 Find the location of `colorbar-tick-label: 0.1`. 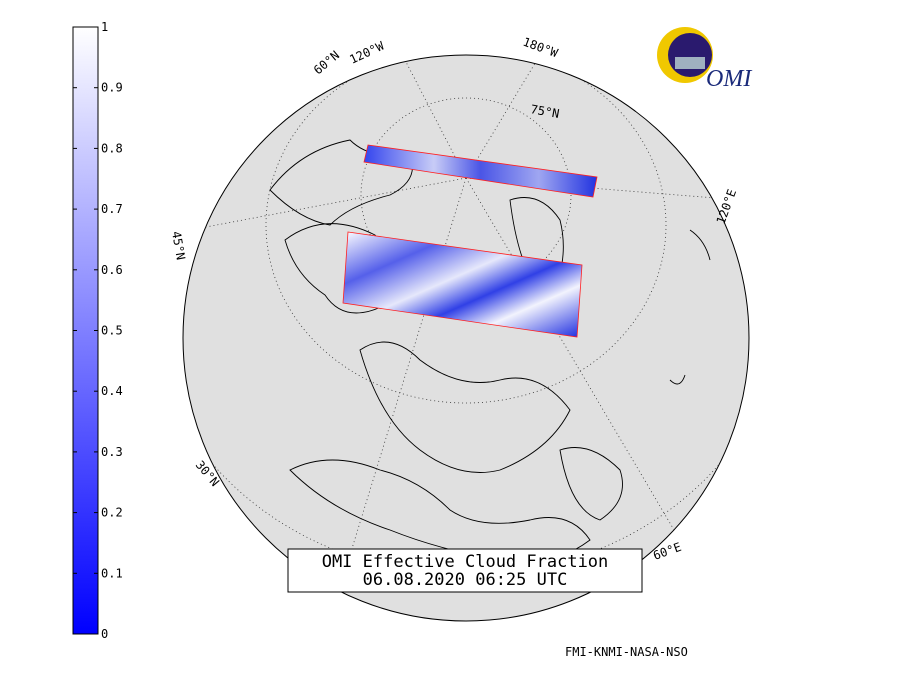

colorbar-tick-label: 0.1 is located at coordinates (112, 573).